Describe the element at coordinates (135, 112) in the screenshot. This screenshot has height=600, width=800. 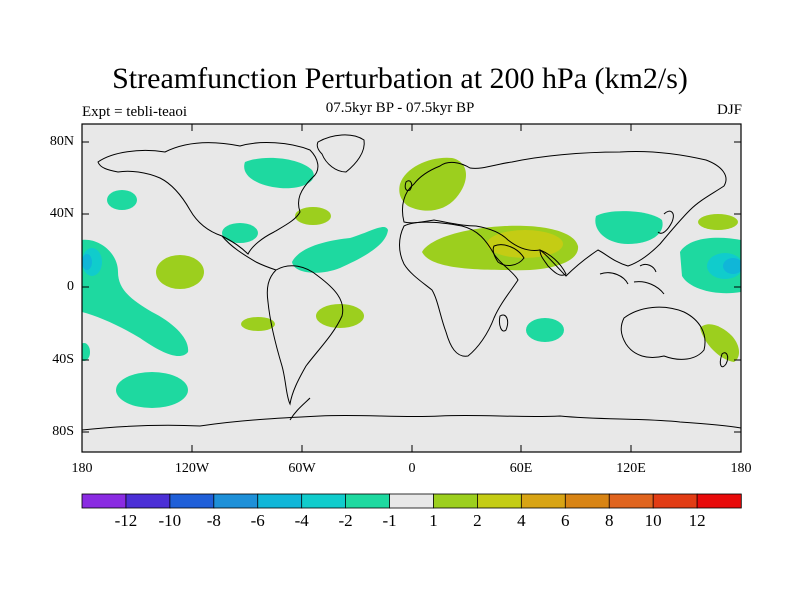
I see `experiment-label: Expt = tebli-teaoi` at that location.